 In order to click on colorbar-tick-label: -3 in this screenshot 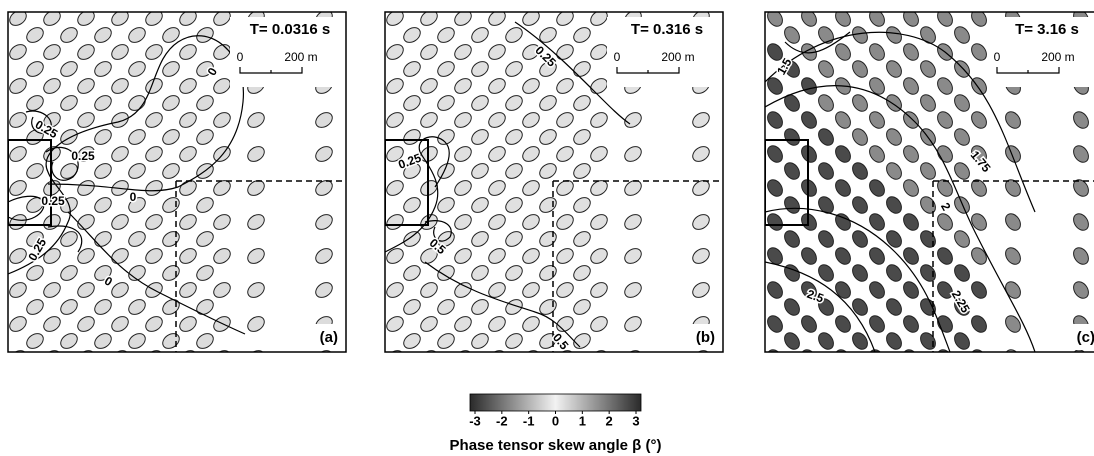, I will do `click(475, 420)`.